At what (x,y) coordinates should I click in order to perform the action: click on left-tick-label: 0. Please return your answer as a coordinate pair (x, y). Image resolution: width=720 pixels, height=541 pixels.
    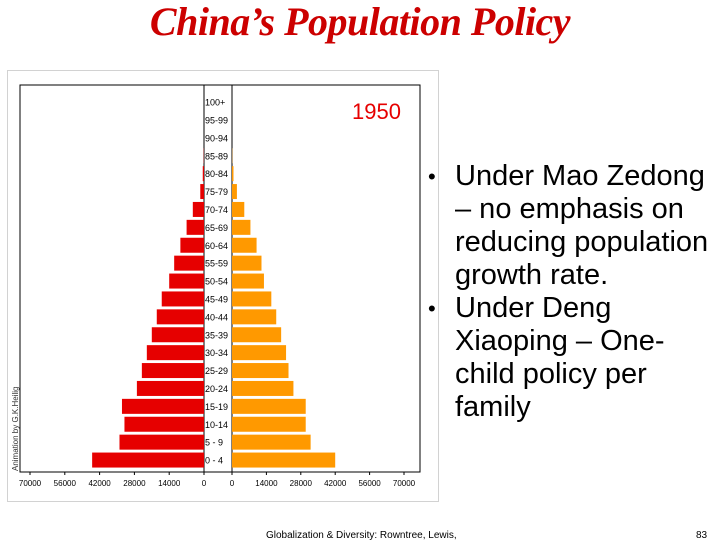
    Looking at the image, I should click on (204, 483).